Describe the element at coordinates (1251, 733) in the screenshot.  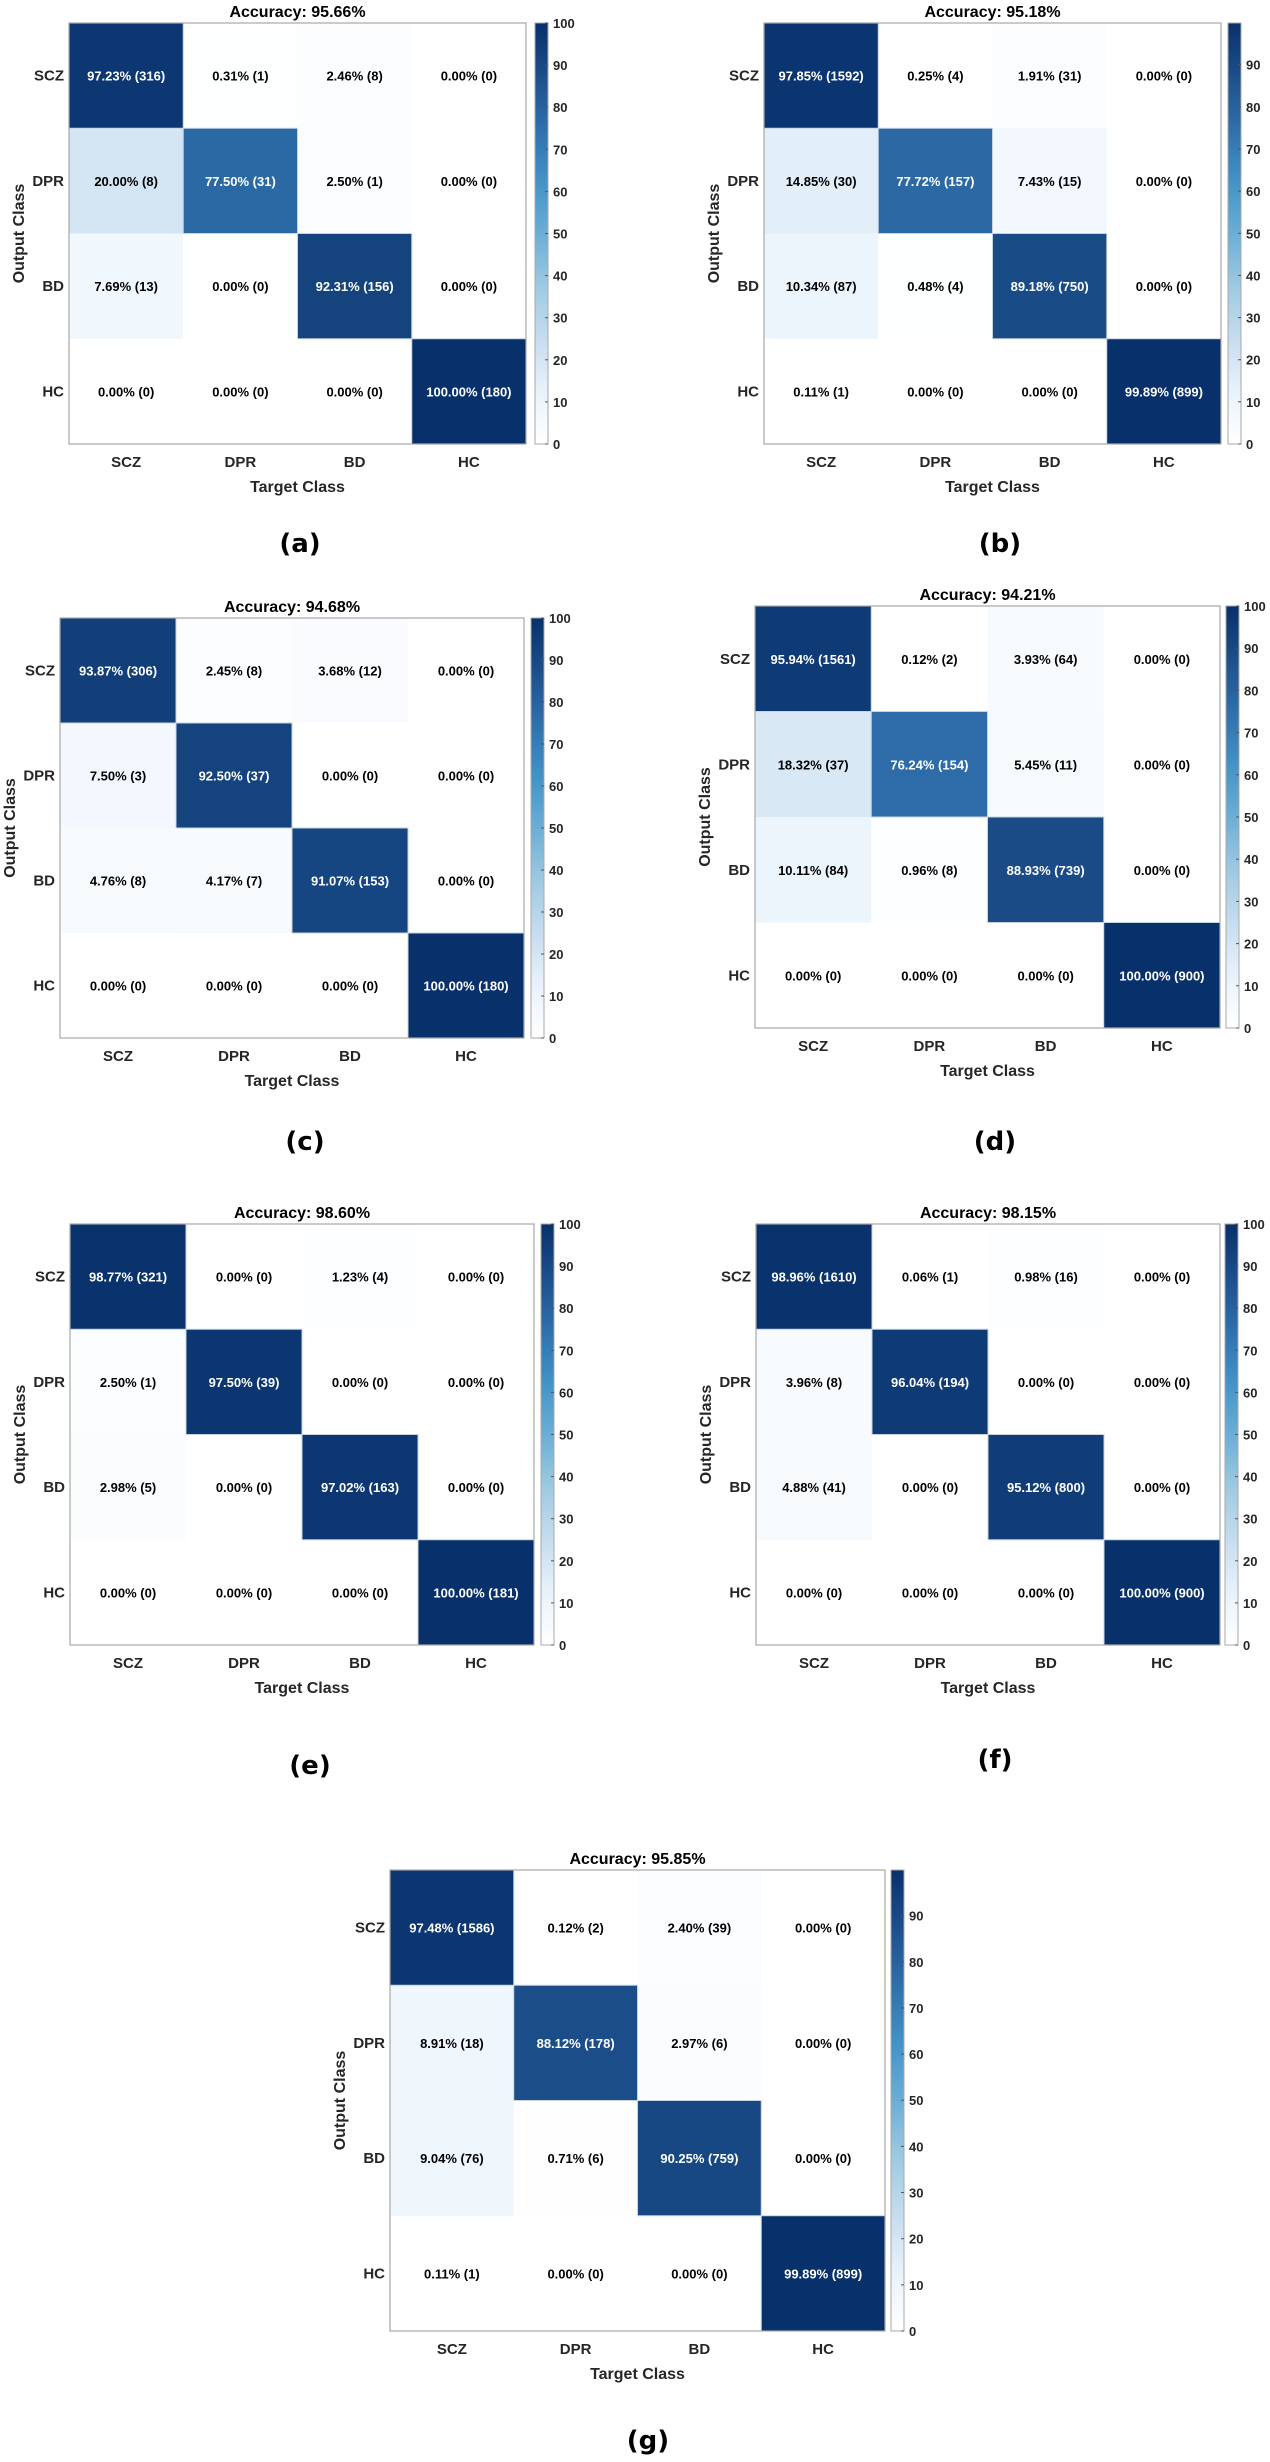
I see `colorbar-tick-label: 70` at that location.